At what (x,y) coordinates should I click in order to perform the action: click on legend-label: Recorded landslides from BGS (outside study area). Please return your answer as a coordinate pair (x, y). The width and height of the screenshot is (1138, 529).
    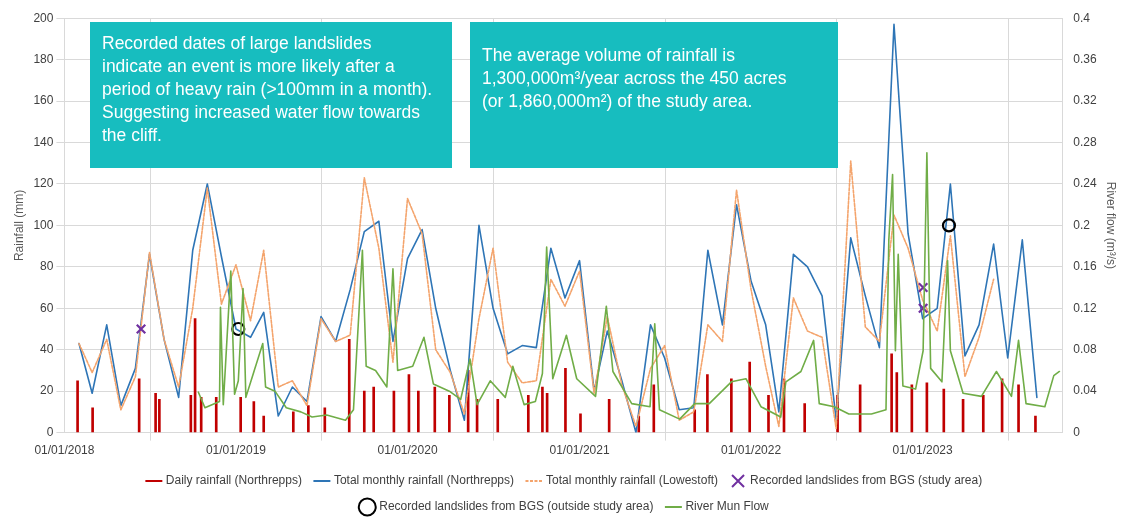
    Looking at the image, I should click on (516, 506).